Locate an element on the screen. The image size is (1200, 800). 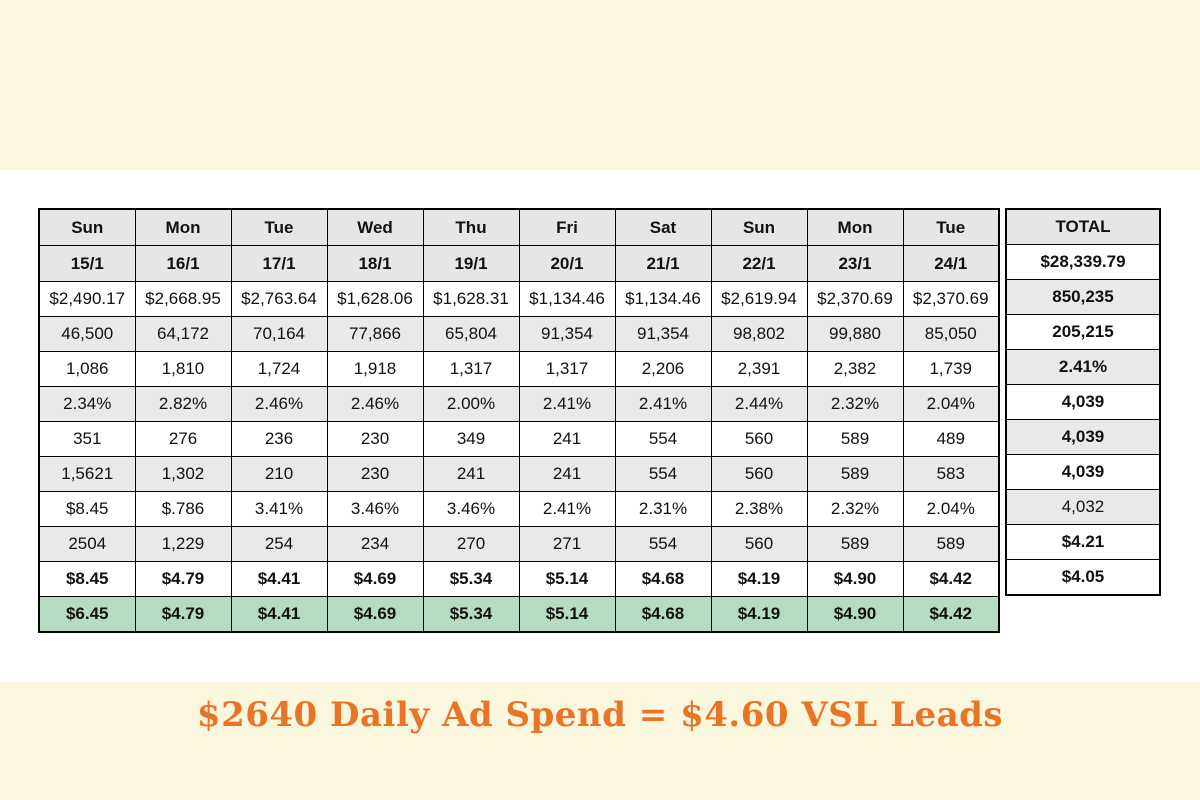
date-header-row: 15/1 16/1 17/1 18/1 19/1 20/1 21/1 22/1 23/1 24/1 is located at coordinates (519, 263).